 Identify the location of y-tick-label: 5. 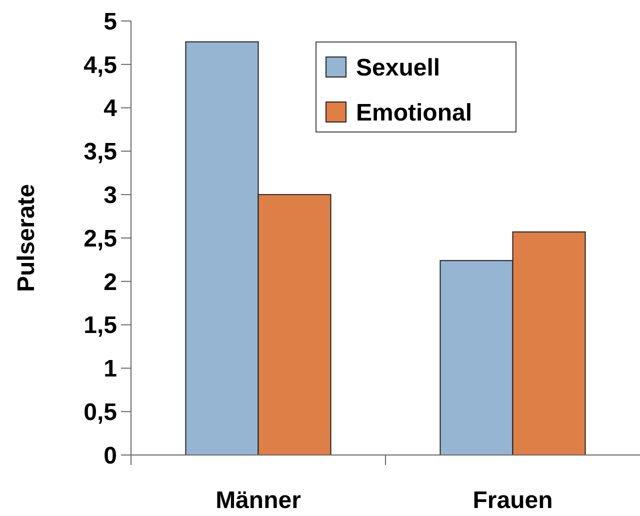
(110, 22).